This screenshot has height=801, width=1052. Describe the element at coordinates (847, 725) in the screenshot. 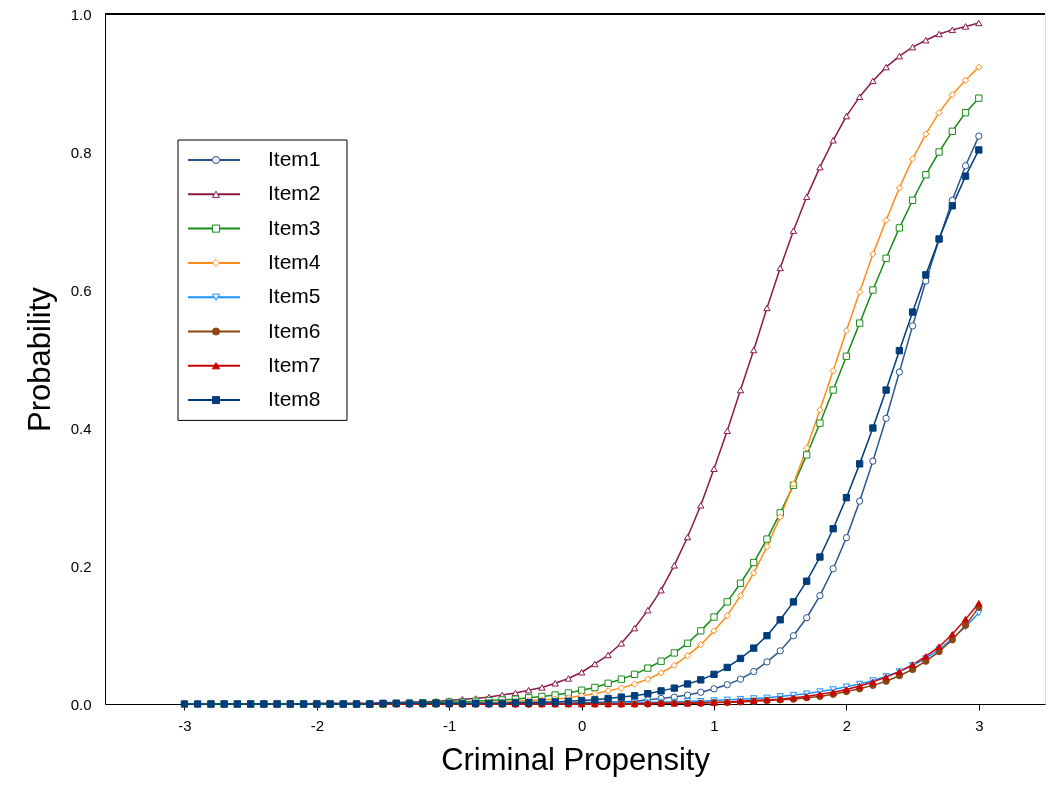

I see `x-tick-label: 2` at that location.